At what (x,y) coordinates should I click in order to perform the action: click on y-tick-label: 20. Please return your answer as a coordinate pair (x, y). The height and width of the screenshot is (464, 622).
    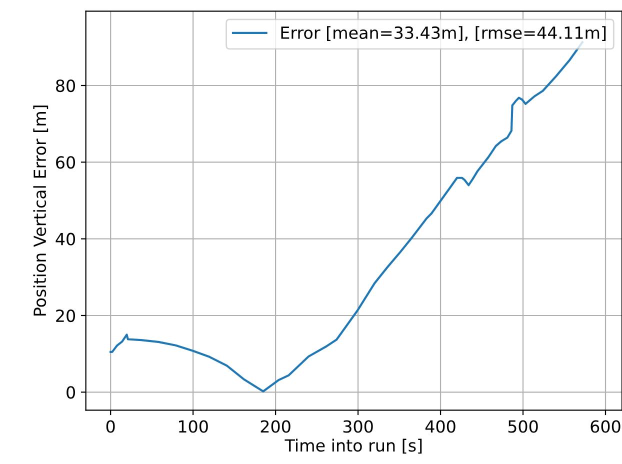
    Looking at the image, I should click on (66, 315).